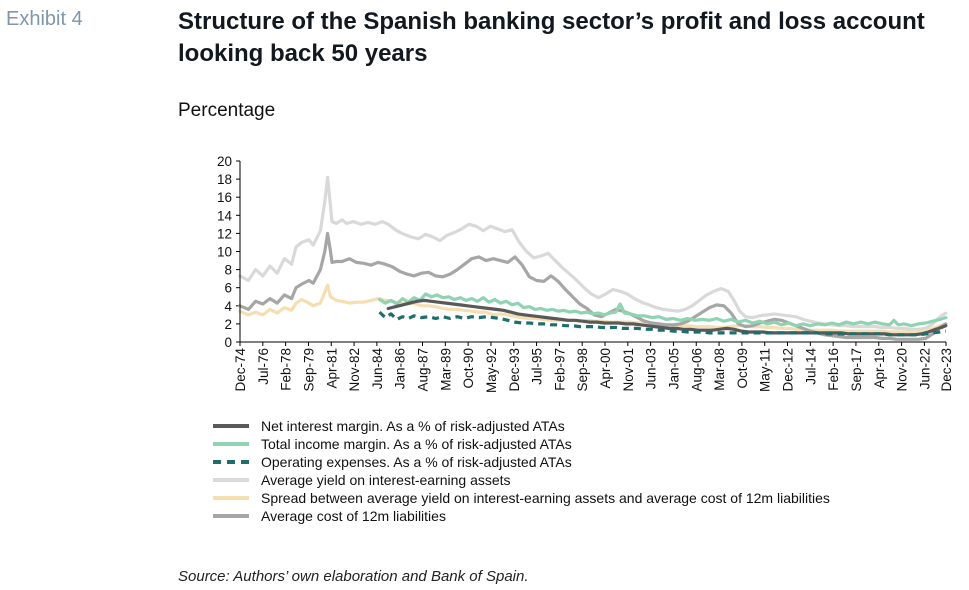  I want to click on x-tick-label: Dec-93, so click(514, 370).